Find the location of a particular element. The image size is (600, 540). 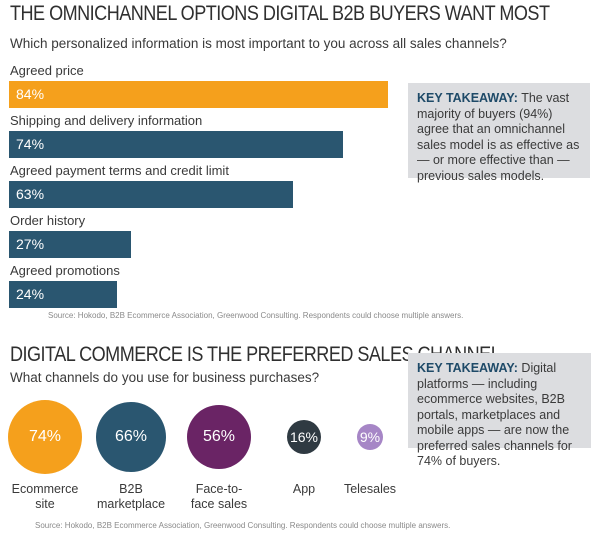

bubble: 9% is located at coordinates (370, 437).